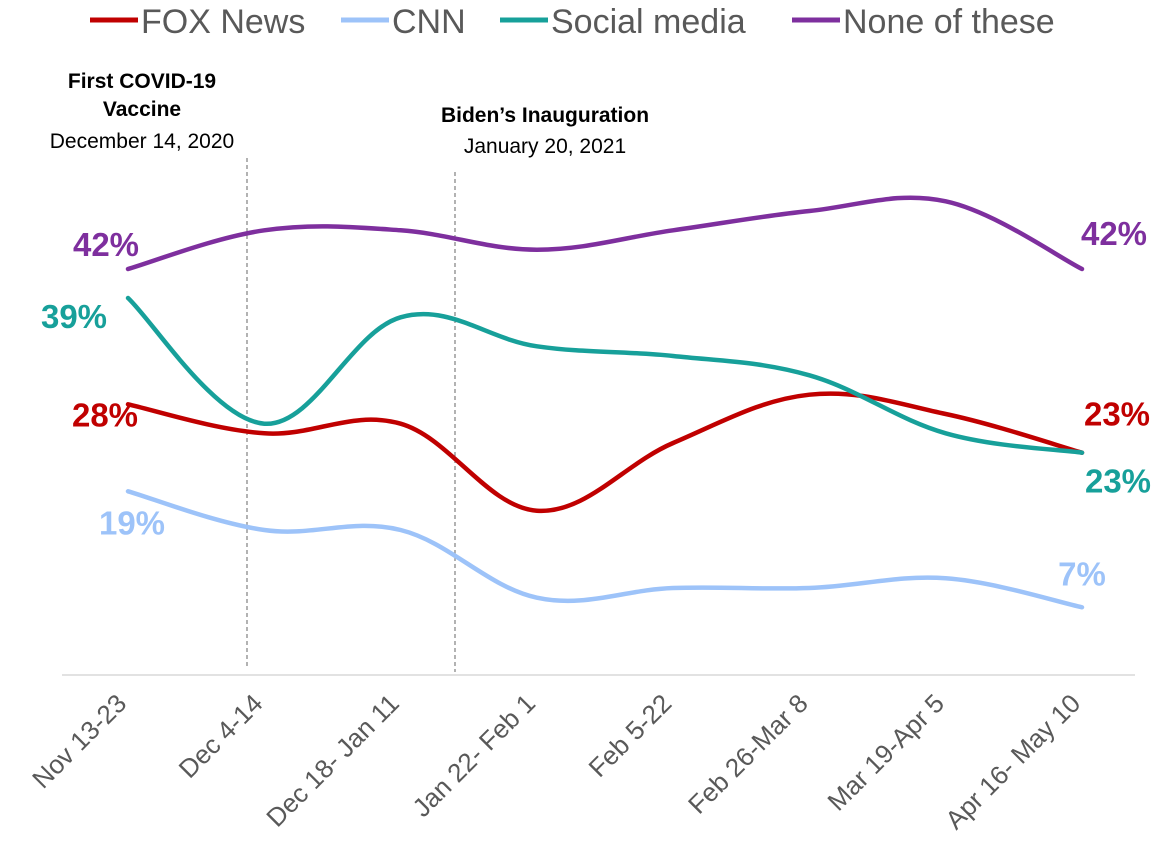 This screenshot has height=867, width=1168. I want to click on legend-label-fox-news: FOX News, so click(223, 22).